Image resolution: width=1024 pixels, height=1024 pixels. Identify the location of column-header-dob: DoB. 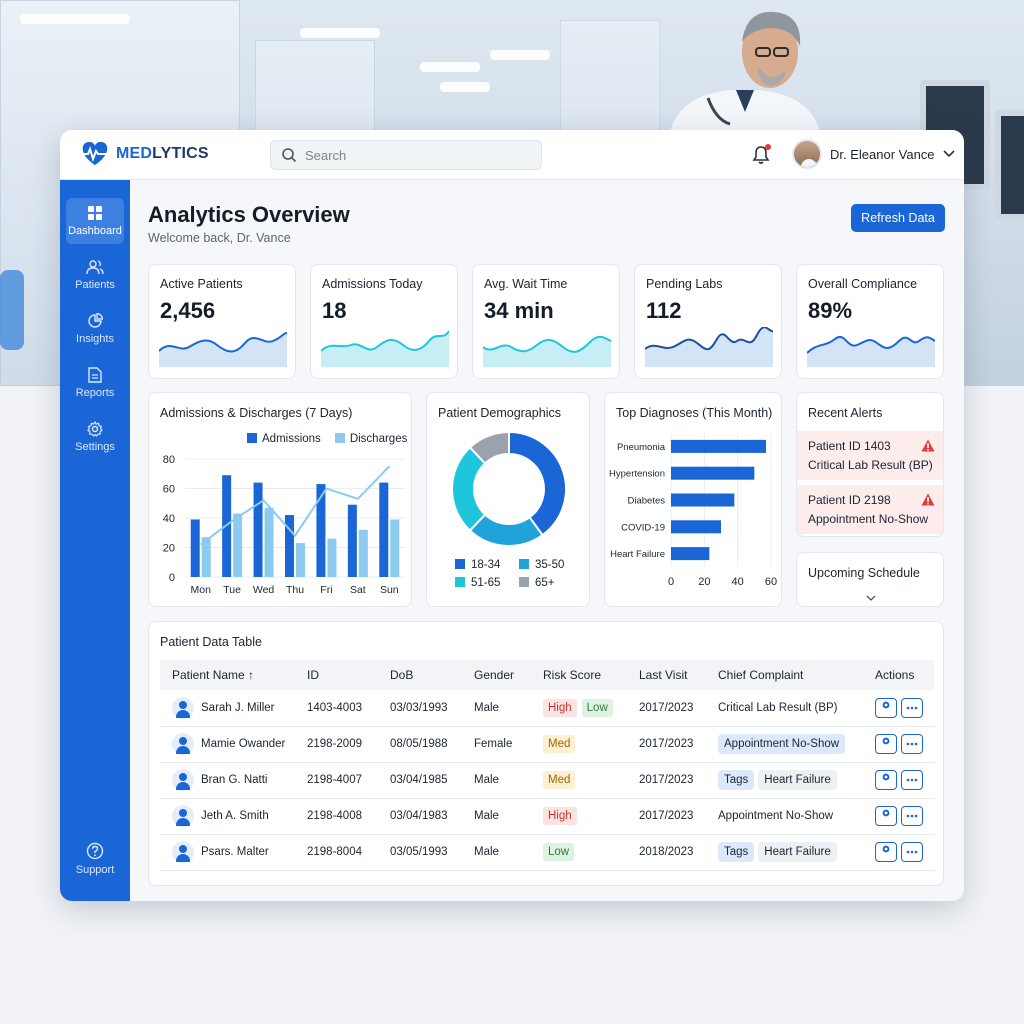
(420, 675).